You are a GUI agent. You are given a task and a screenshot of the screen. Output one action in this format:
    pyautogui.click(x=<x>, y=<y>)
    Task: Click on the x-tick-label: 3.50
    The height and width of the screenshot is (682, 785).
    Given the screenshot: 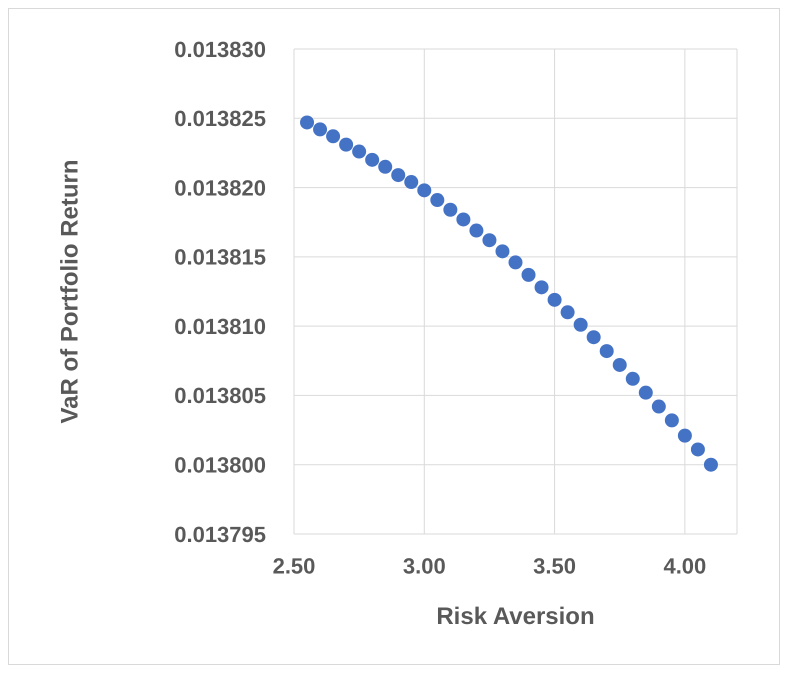 What is the action you would take?
    pyautogui.click(x=554, y=566)
    